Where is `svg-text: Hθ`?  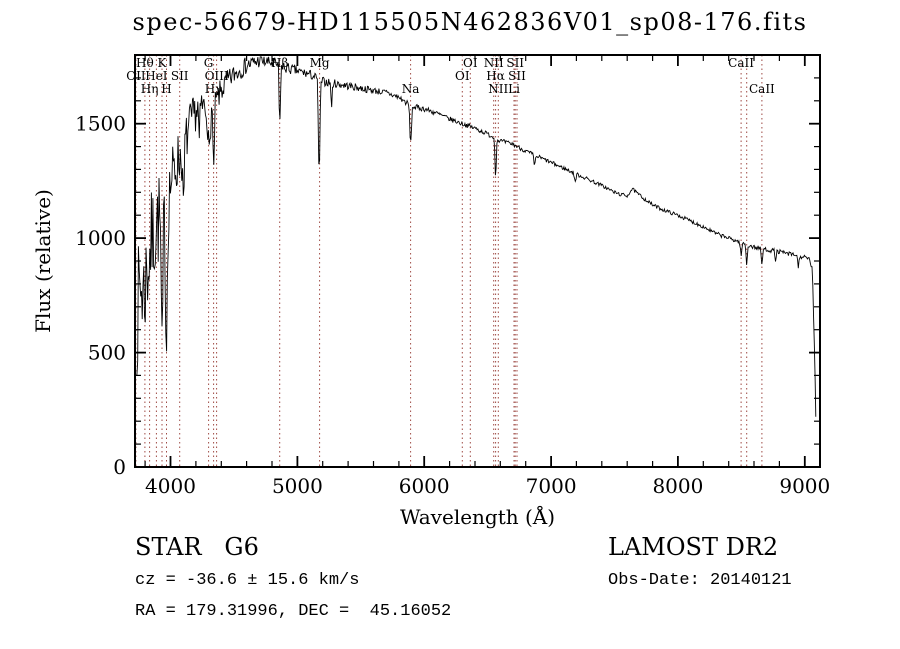
svg-text: Hθ is located at coordinates (145, 63).